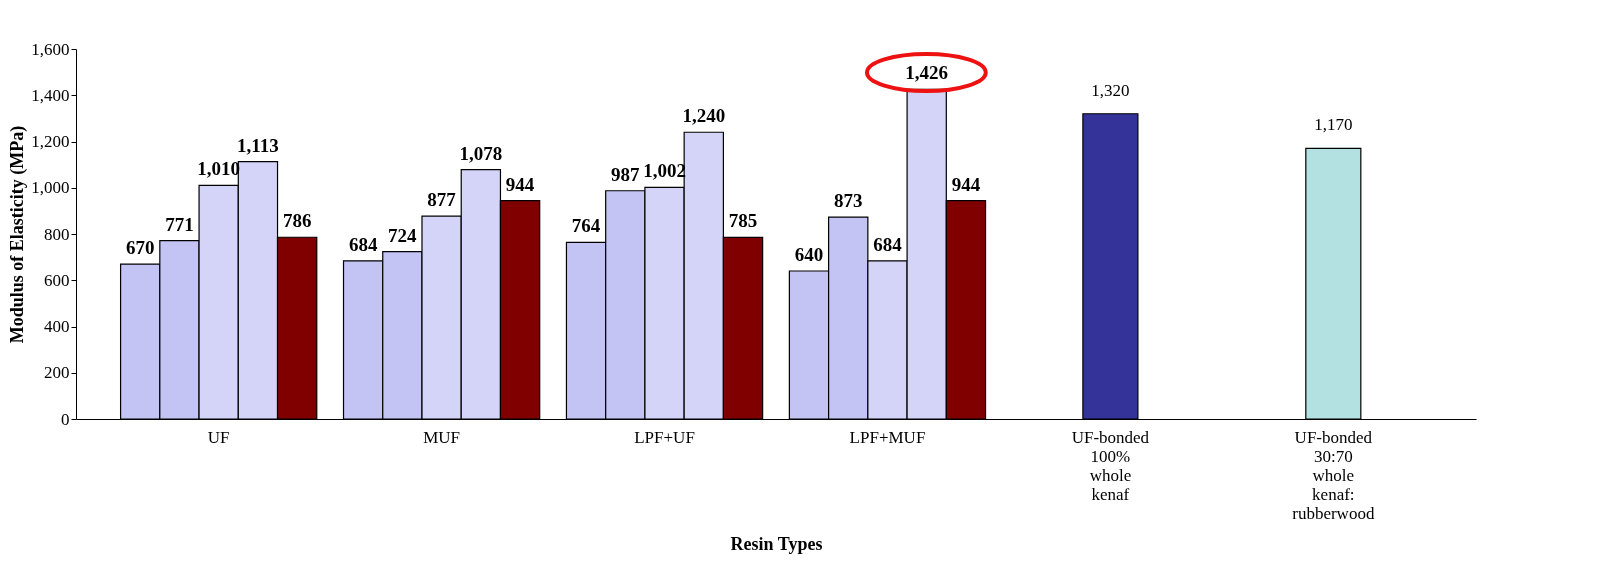  I want to click on x-tick-label: MUF, so click(442, 437).